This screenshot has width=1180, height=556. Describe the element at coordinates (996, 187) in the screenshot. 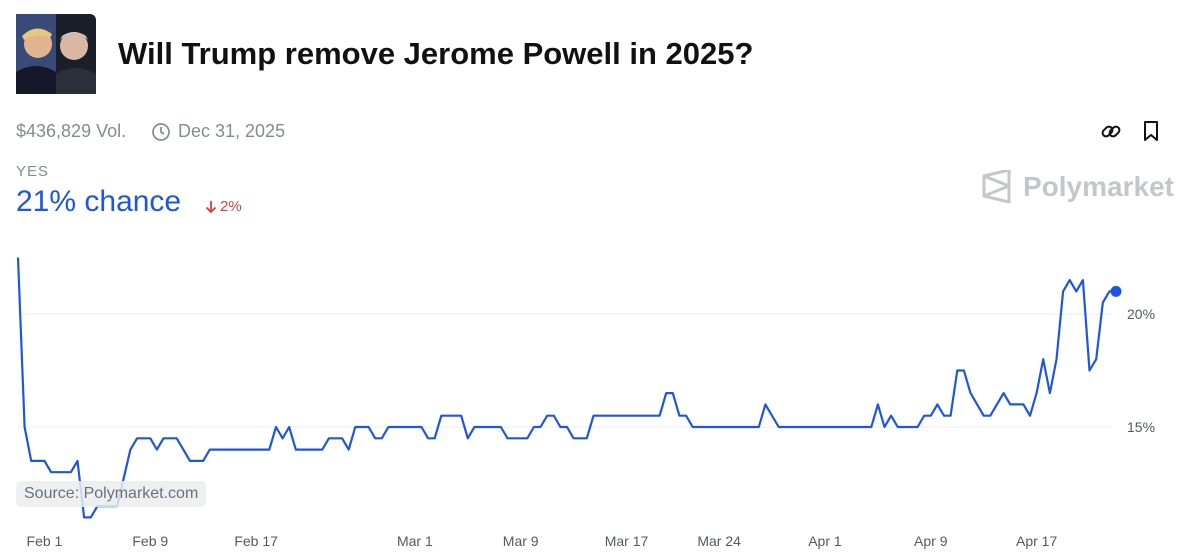

I see `brand-logo` at that location.